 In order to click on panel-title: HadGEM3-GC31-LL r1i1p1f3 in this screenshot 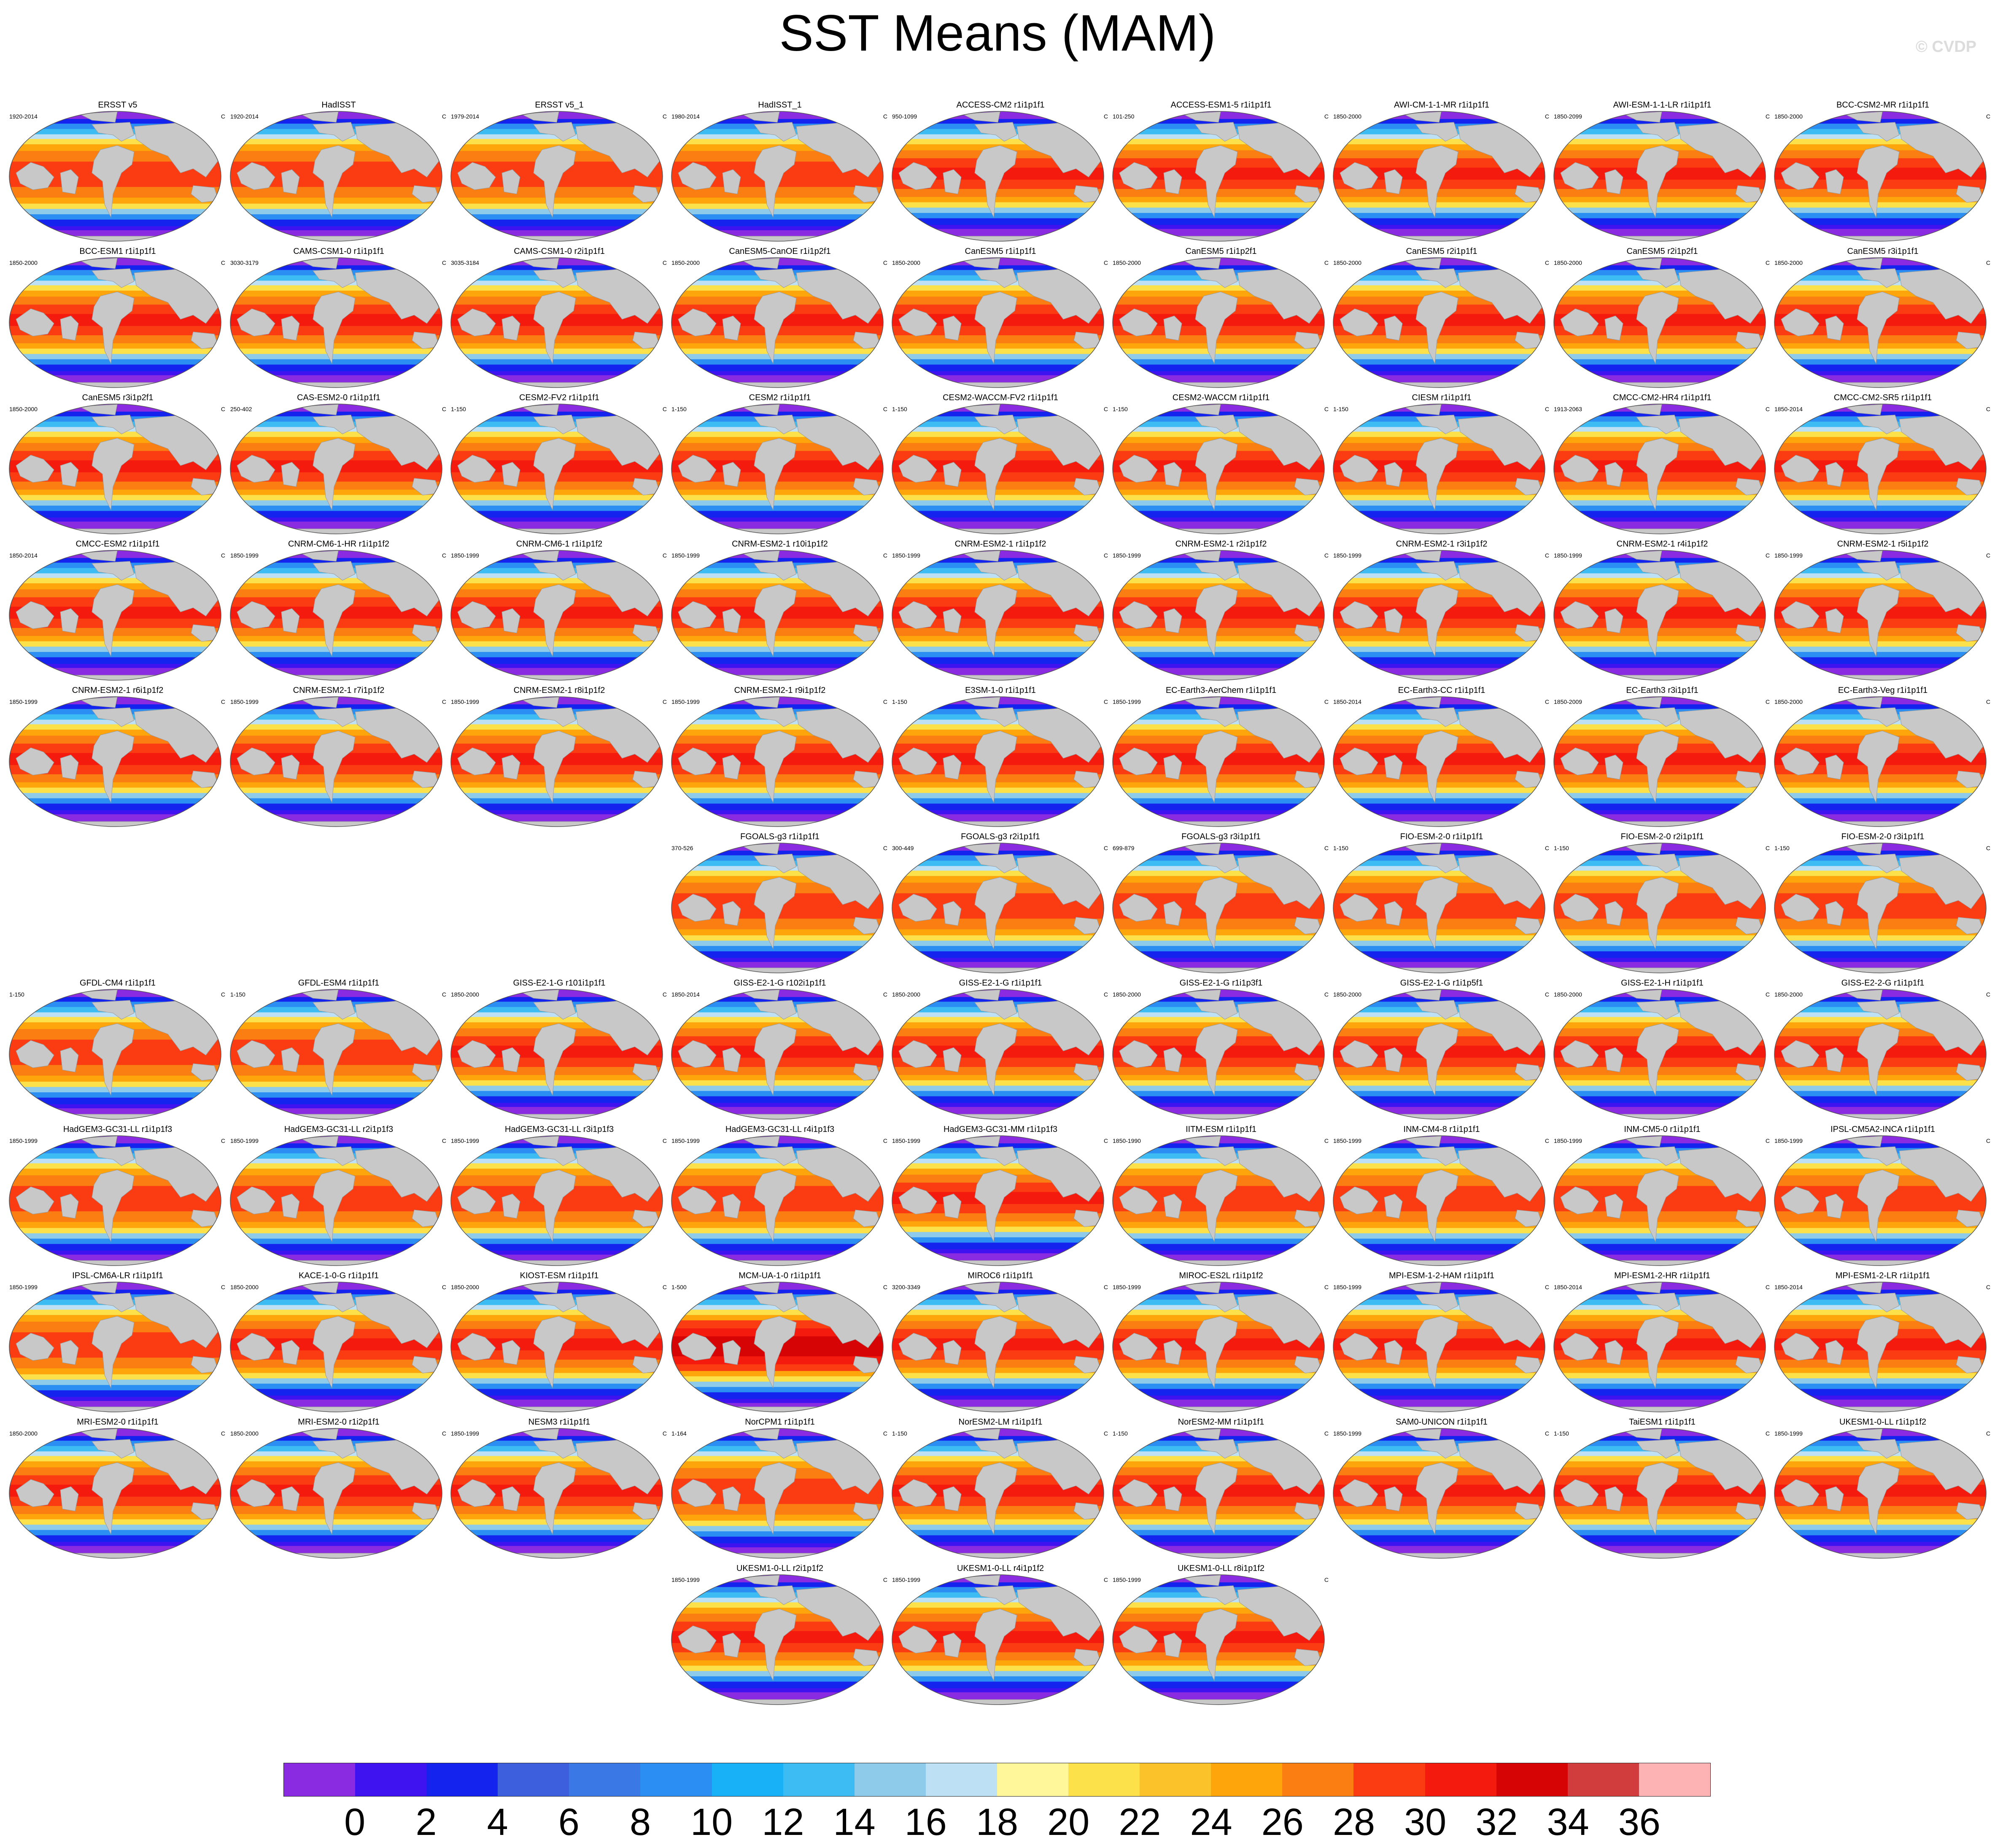, I will do `click(118, 1129)`.